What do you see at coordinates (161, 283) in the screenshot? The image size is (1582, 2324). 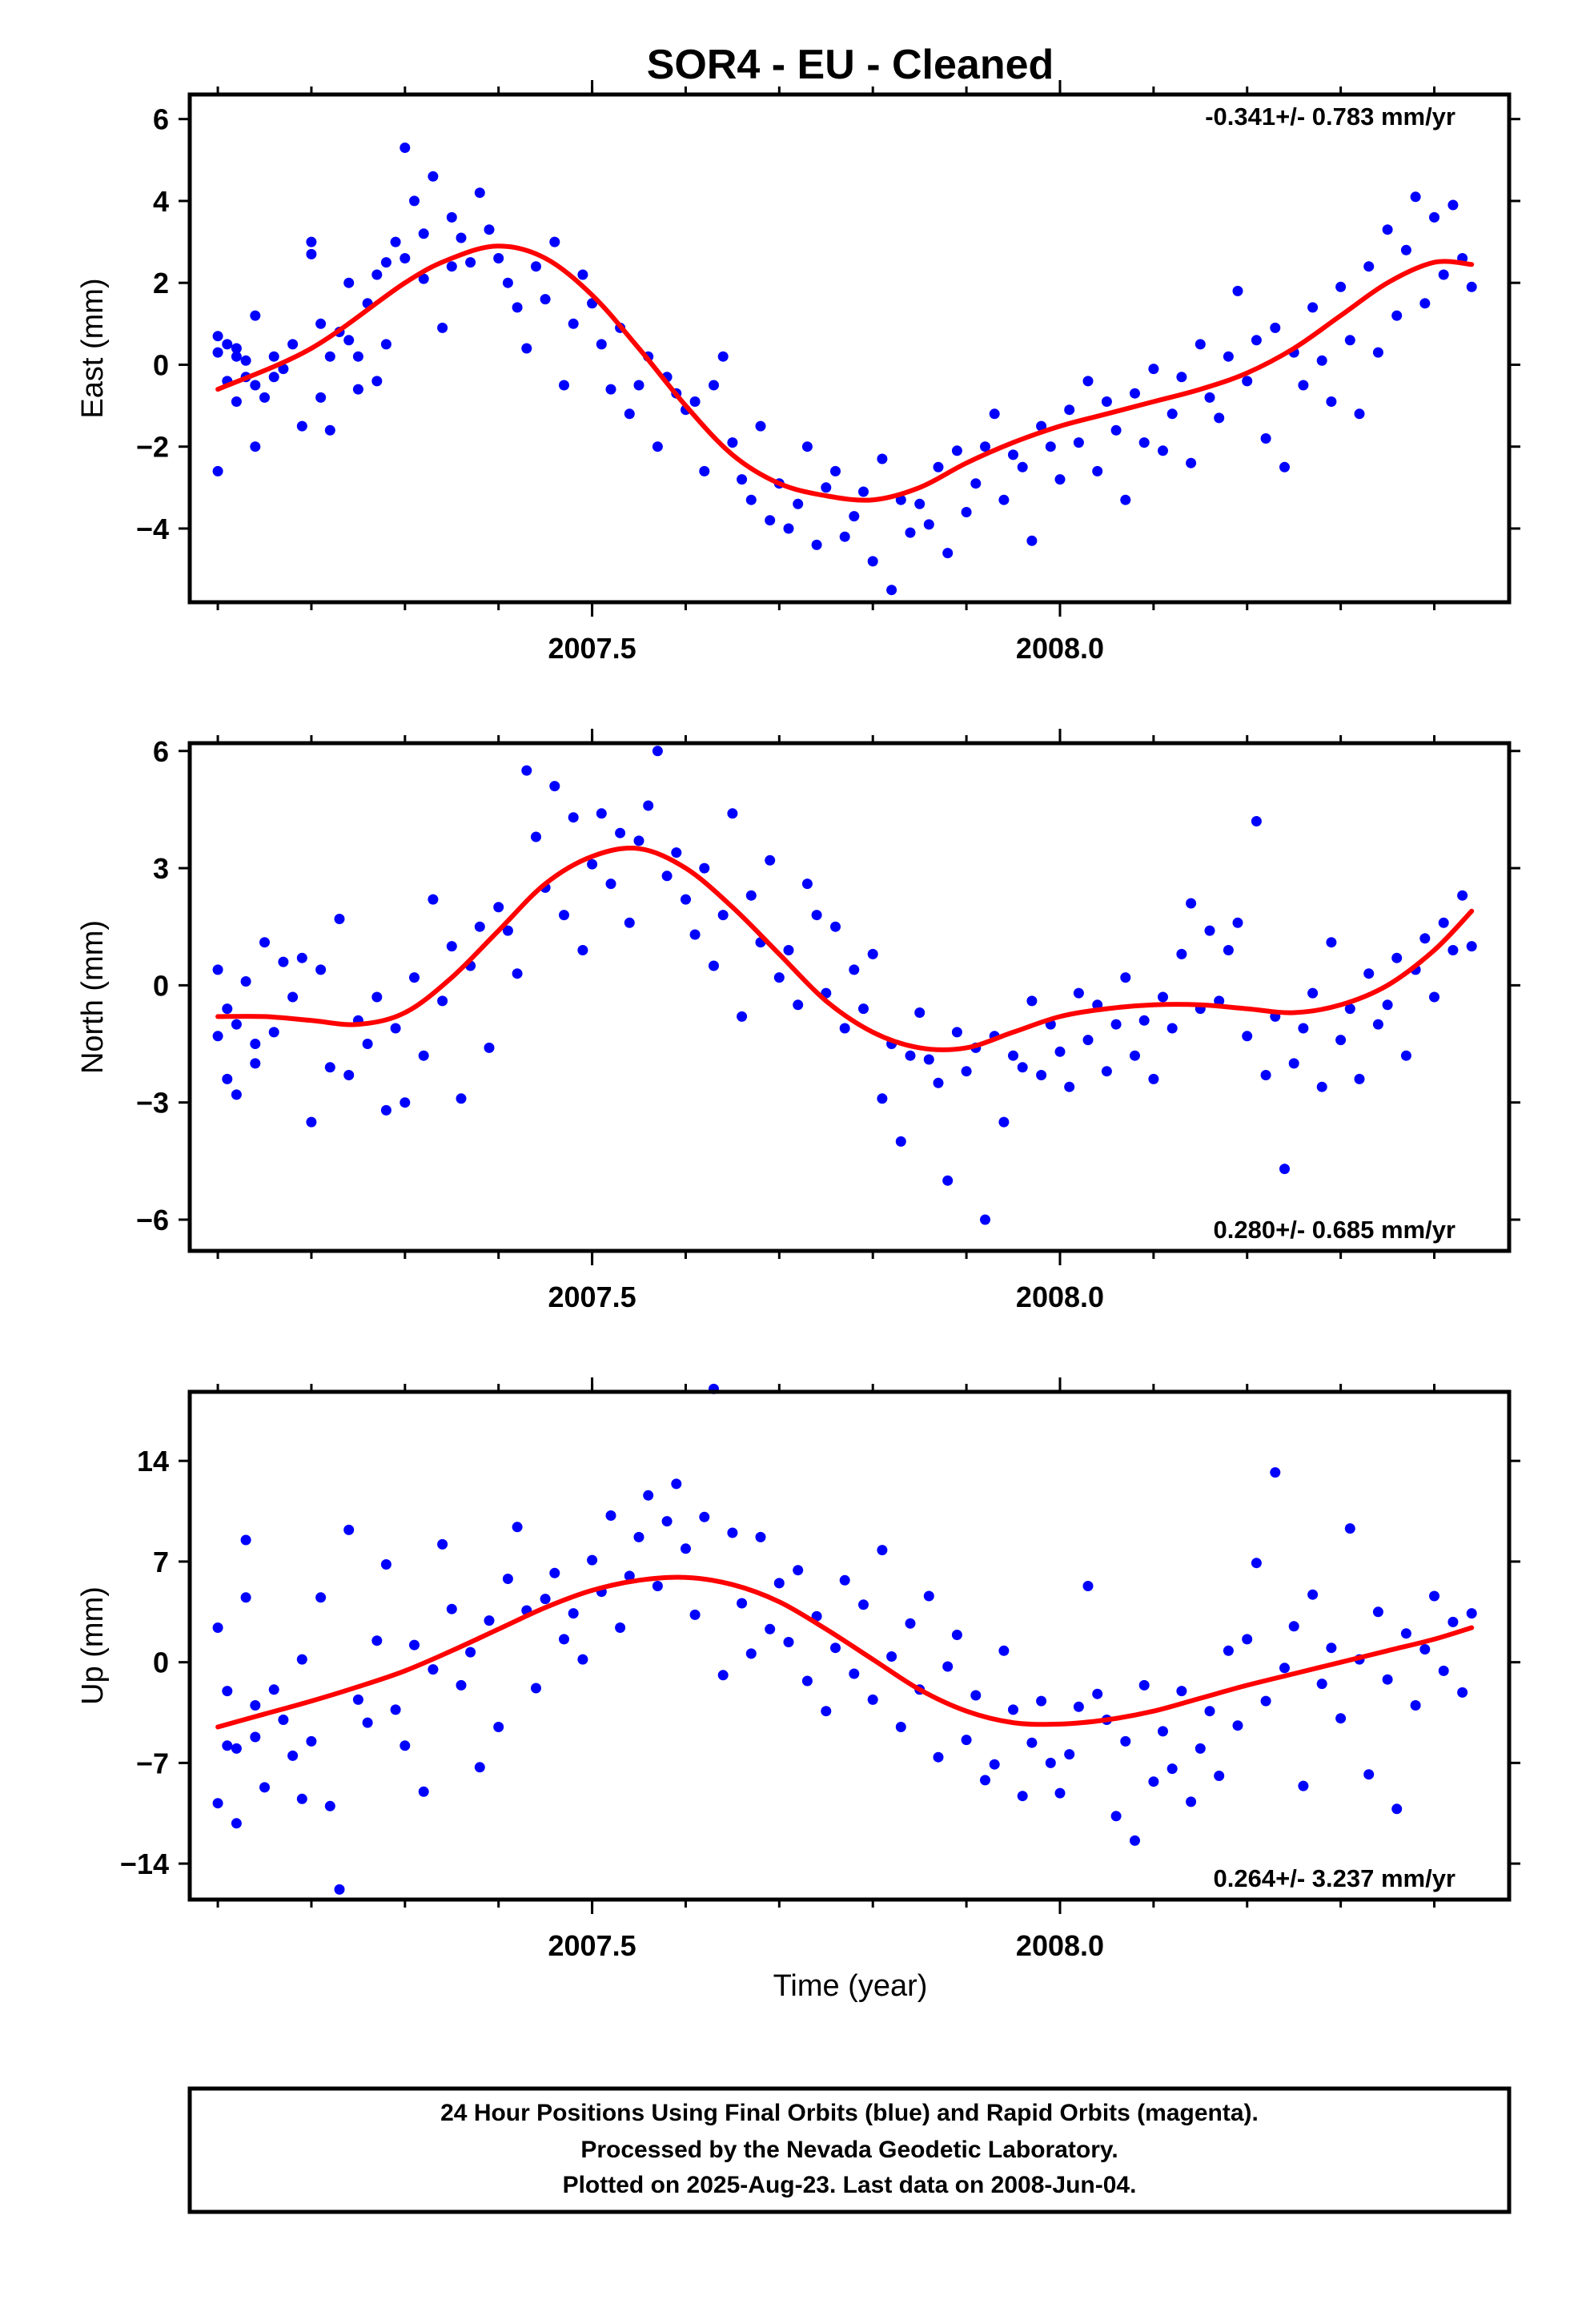 I see `y-tick-label: 2` at bounding box center [161, 283].